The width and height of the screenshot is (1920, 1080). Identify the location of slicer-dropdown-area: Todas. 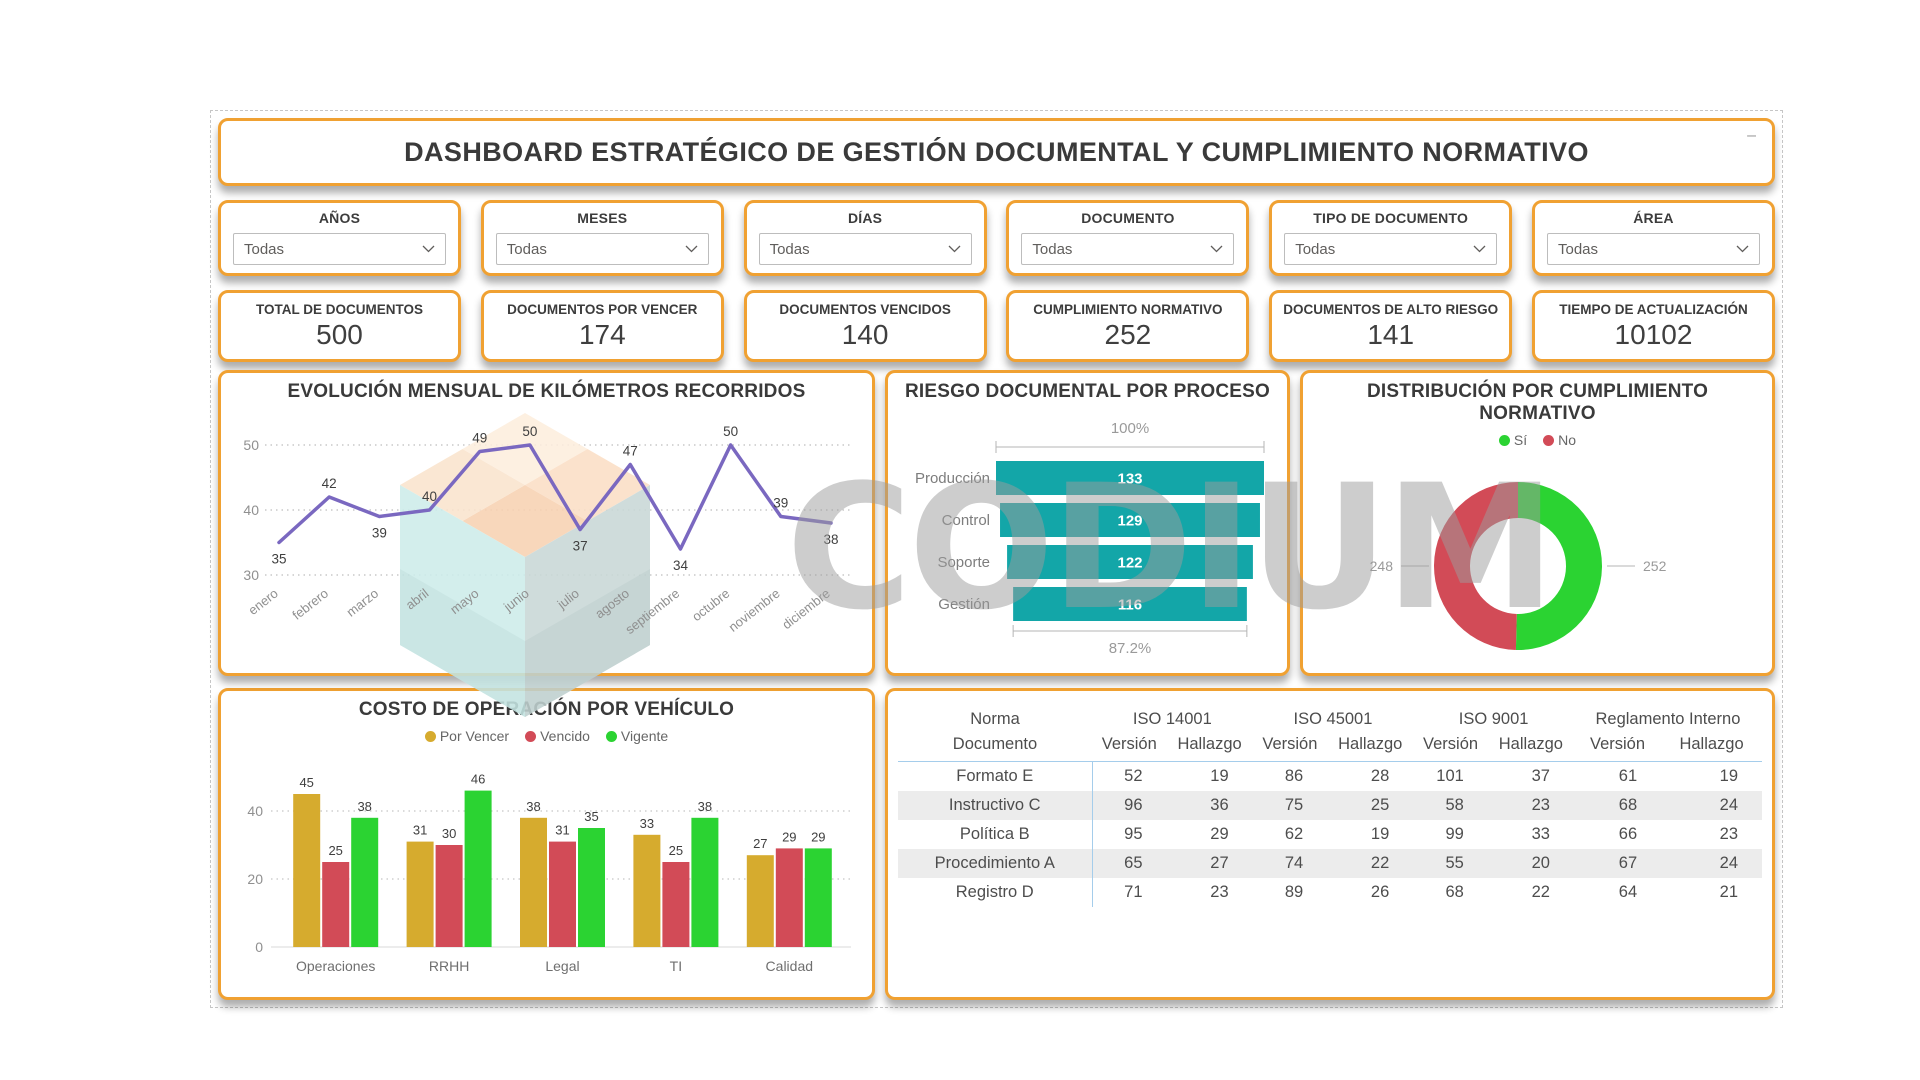
(1653, 249).